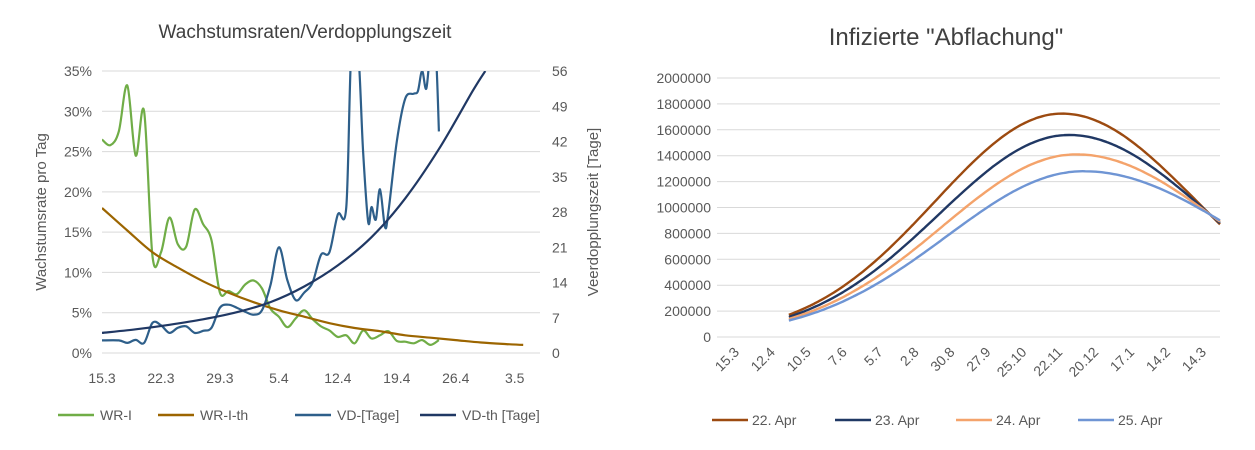 Image resolution: width=1255 pixels, height=450 pixels. What do you see at coordinates (560, 177) in the screenshot?
I see `y2-tick-label: 35` at bounding box center [560, 177].